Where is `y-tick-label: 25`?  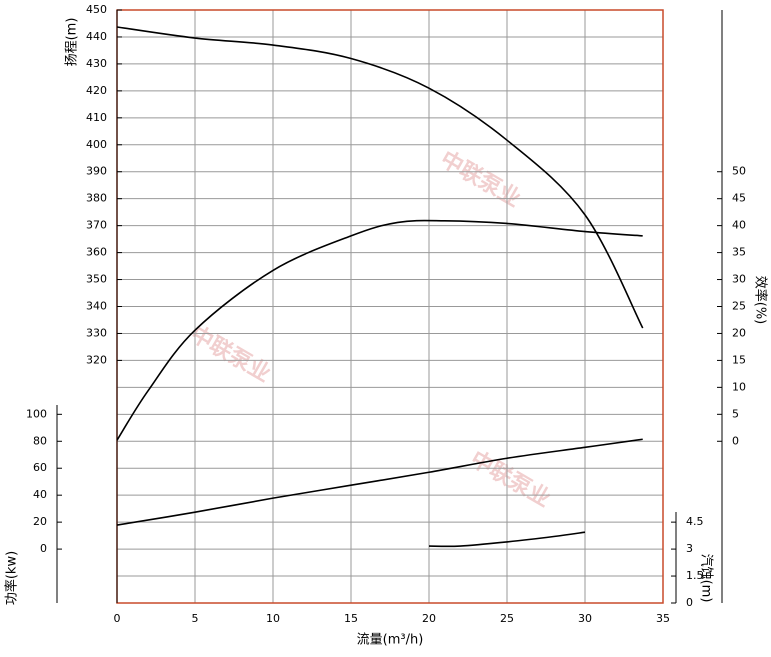
y-tick-label: 25 is located at coordinates (739, 306).